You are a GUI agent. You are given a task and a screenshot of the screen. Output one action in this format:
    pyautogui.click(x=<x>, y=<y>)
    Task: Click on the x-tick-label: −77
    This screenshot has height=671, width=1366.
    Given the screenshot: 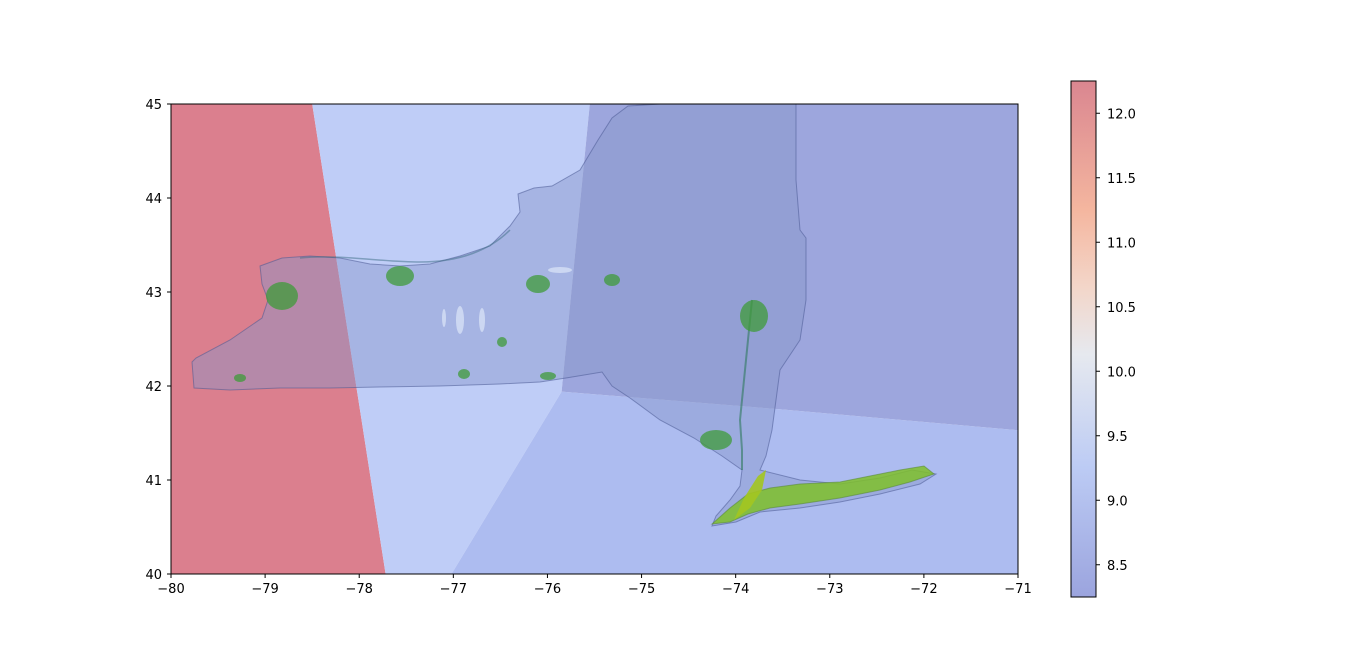 What is the action you would take?
    pyautogui.click(x=453, y=589)
    